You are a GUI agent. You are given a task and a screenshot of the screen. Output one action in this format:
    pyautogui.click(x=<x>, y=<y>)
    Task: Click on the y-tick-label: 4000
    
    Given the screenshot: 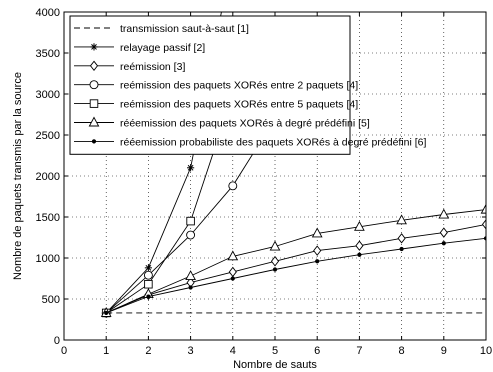 What is the action you would take?
    pyautogui.click(x=48, y=13)
    